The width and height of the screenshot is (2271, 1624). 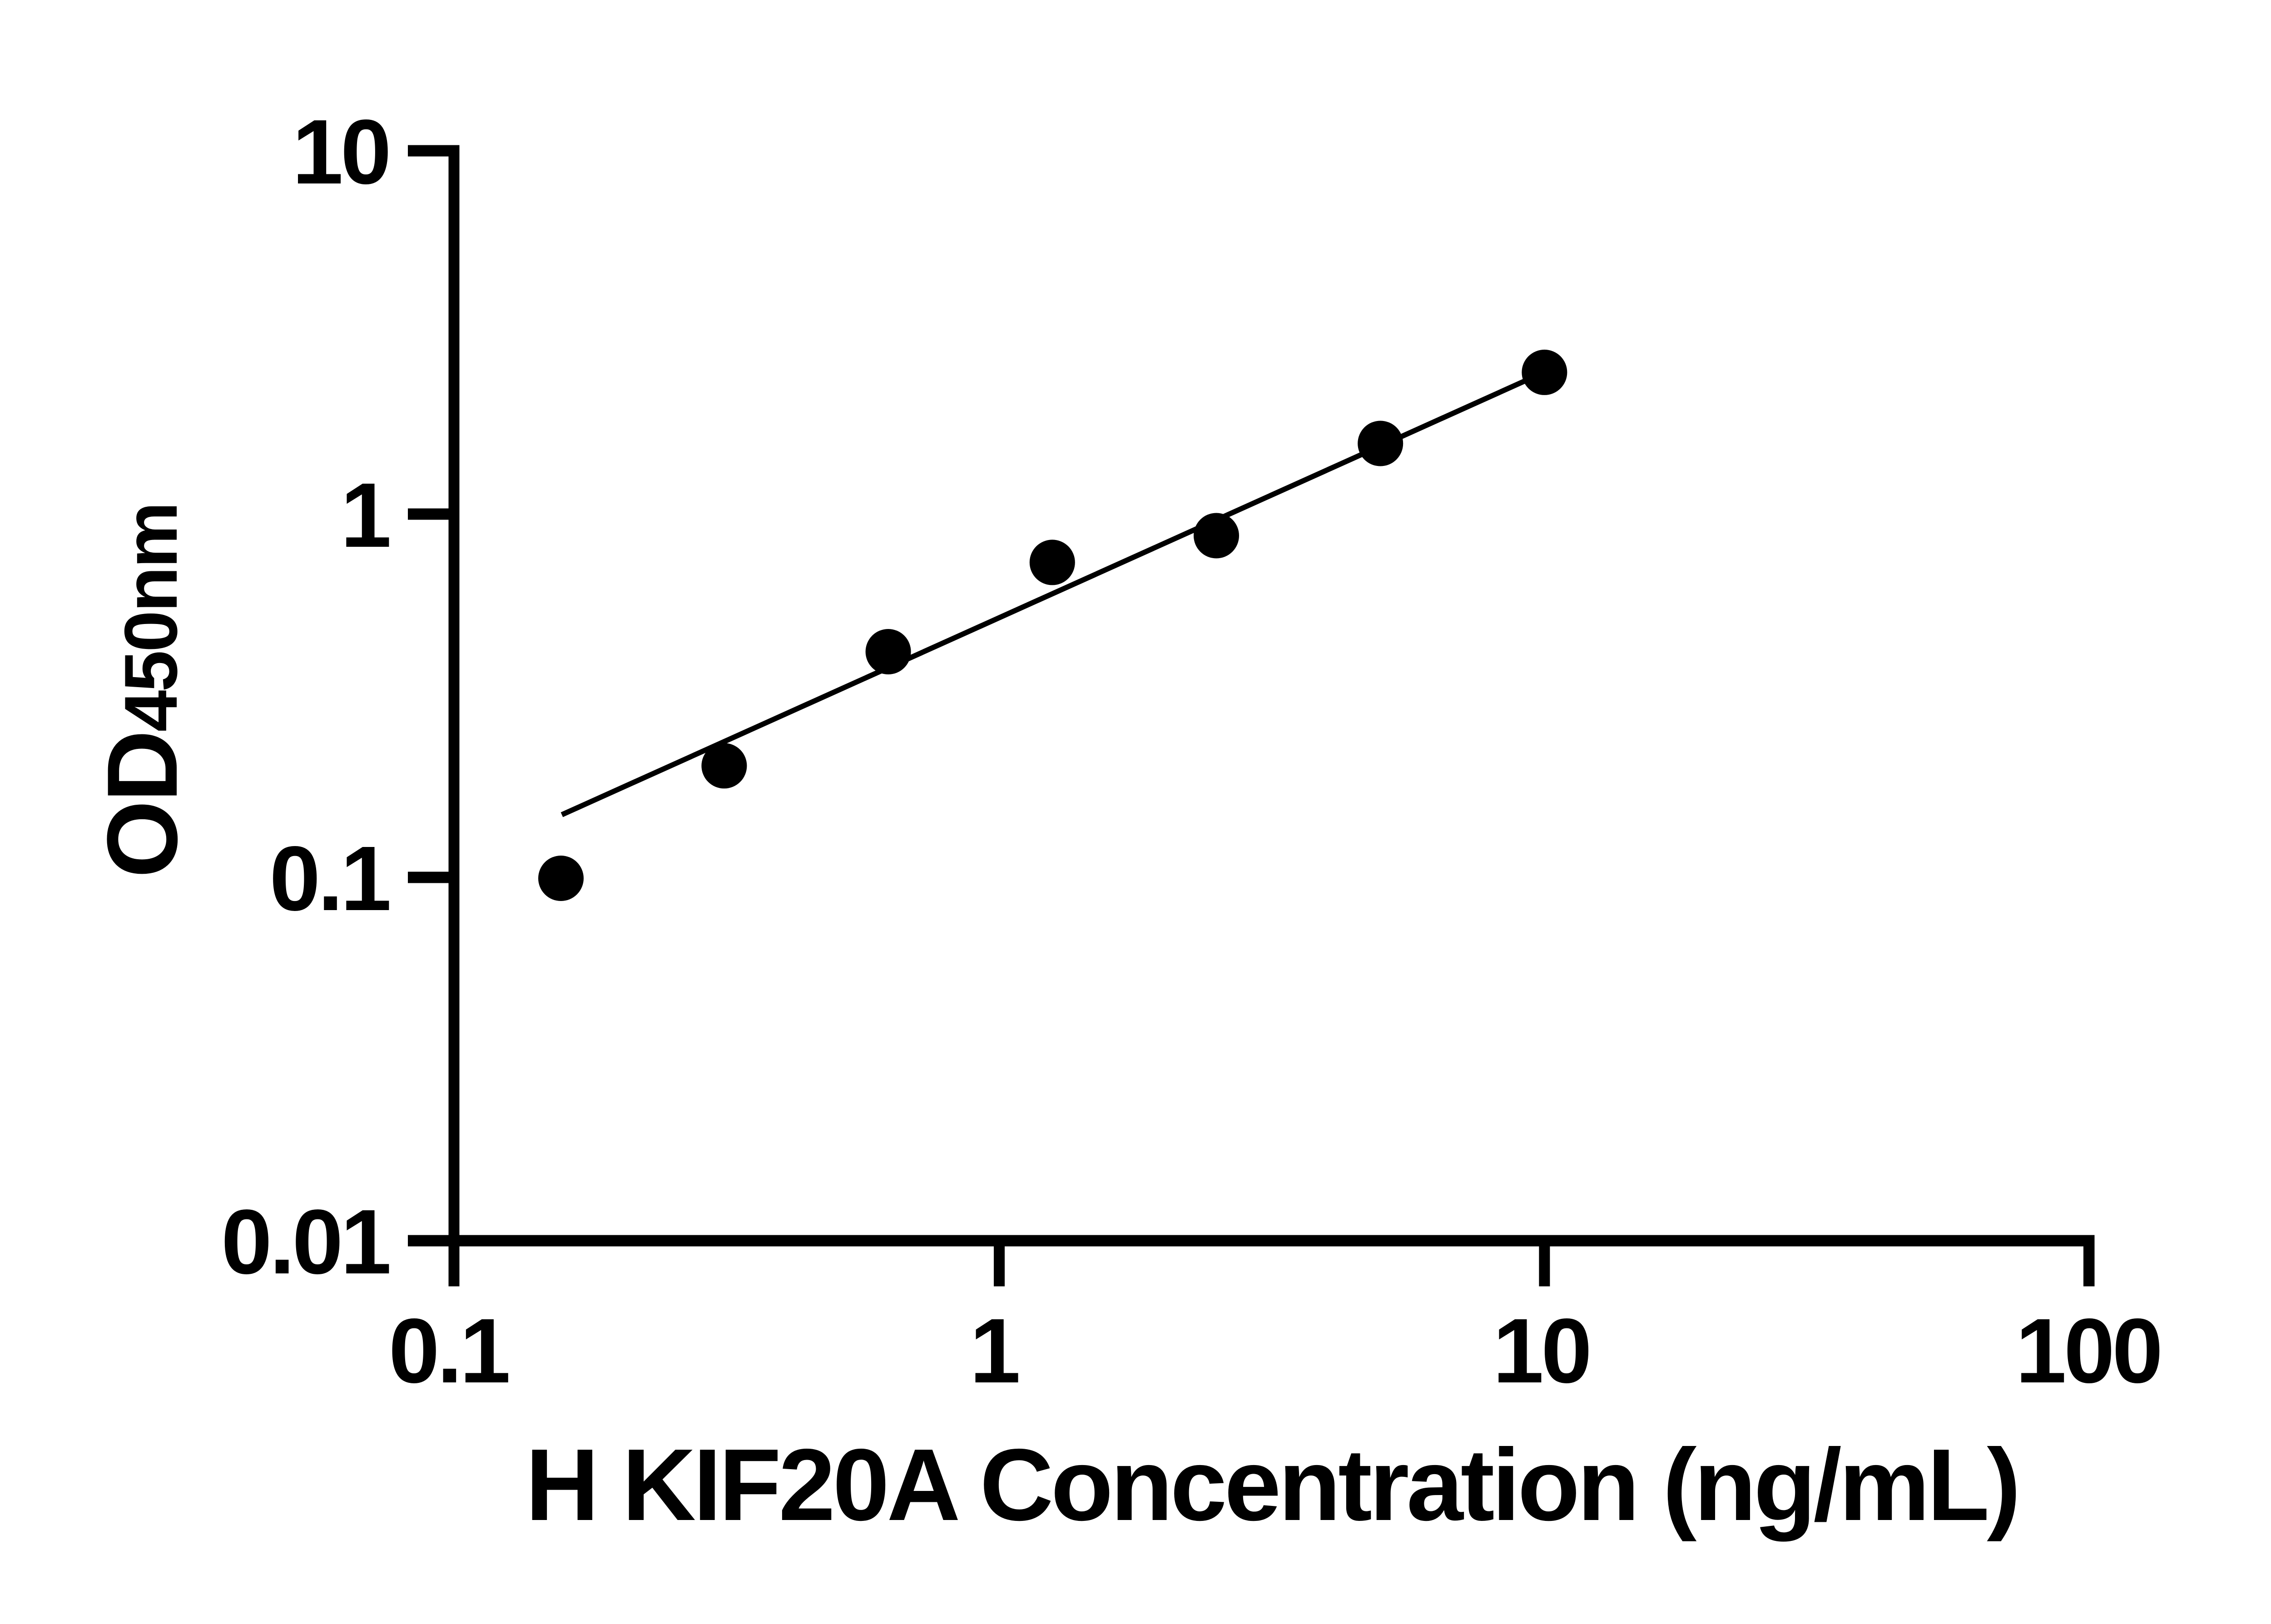 I want to click on svg-text: H KIF20A Concentration (ng/mL), so click(x=1272, y=1484).